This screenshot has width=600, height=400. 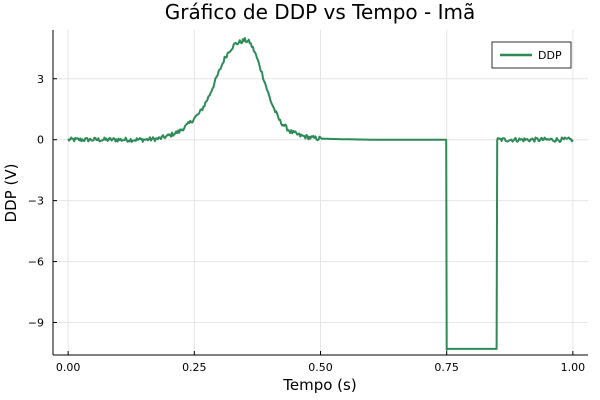 I want to click on x-tick-label-1: 0.25, so click(x=194, y=367).